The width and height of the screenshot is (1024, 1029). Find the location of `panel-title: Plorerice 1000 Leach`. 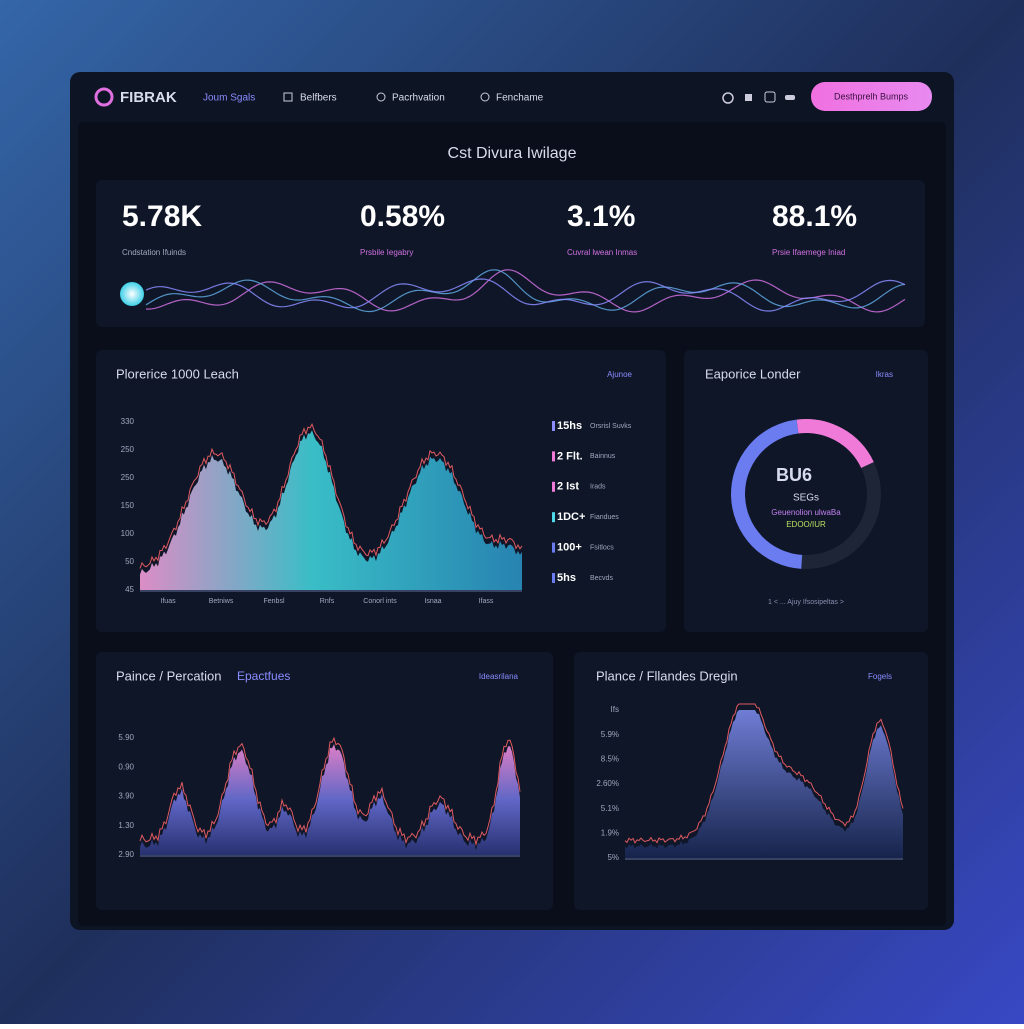

panel-title: Plorerice 1000 Leach is located at coordinates (177, 373).